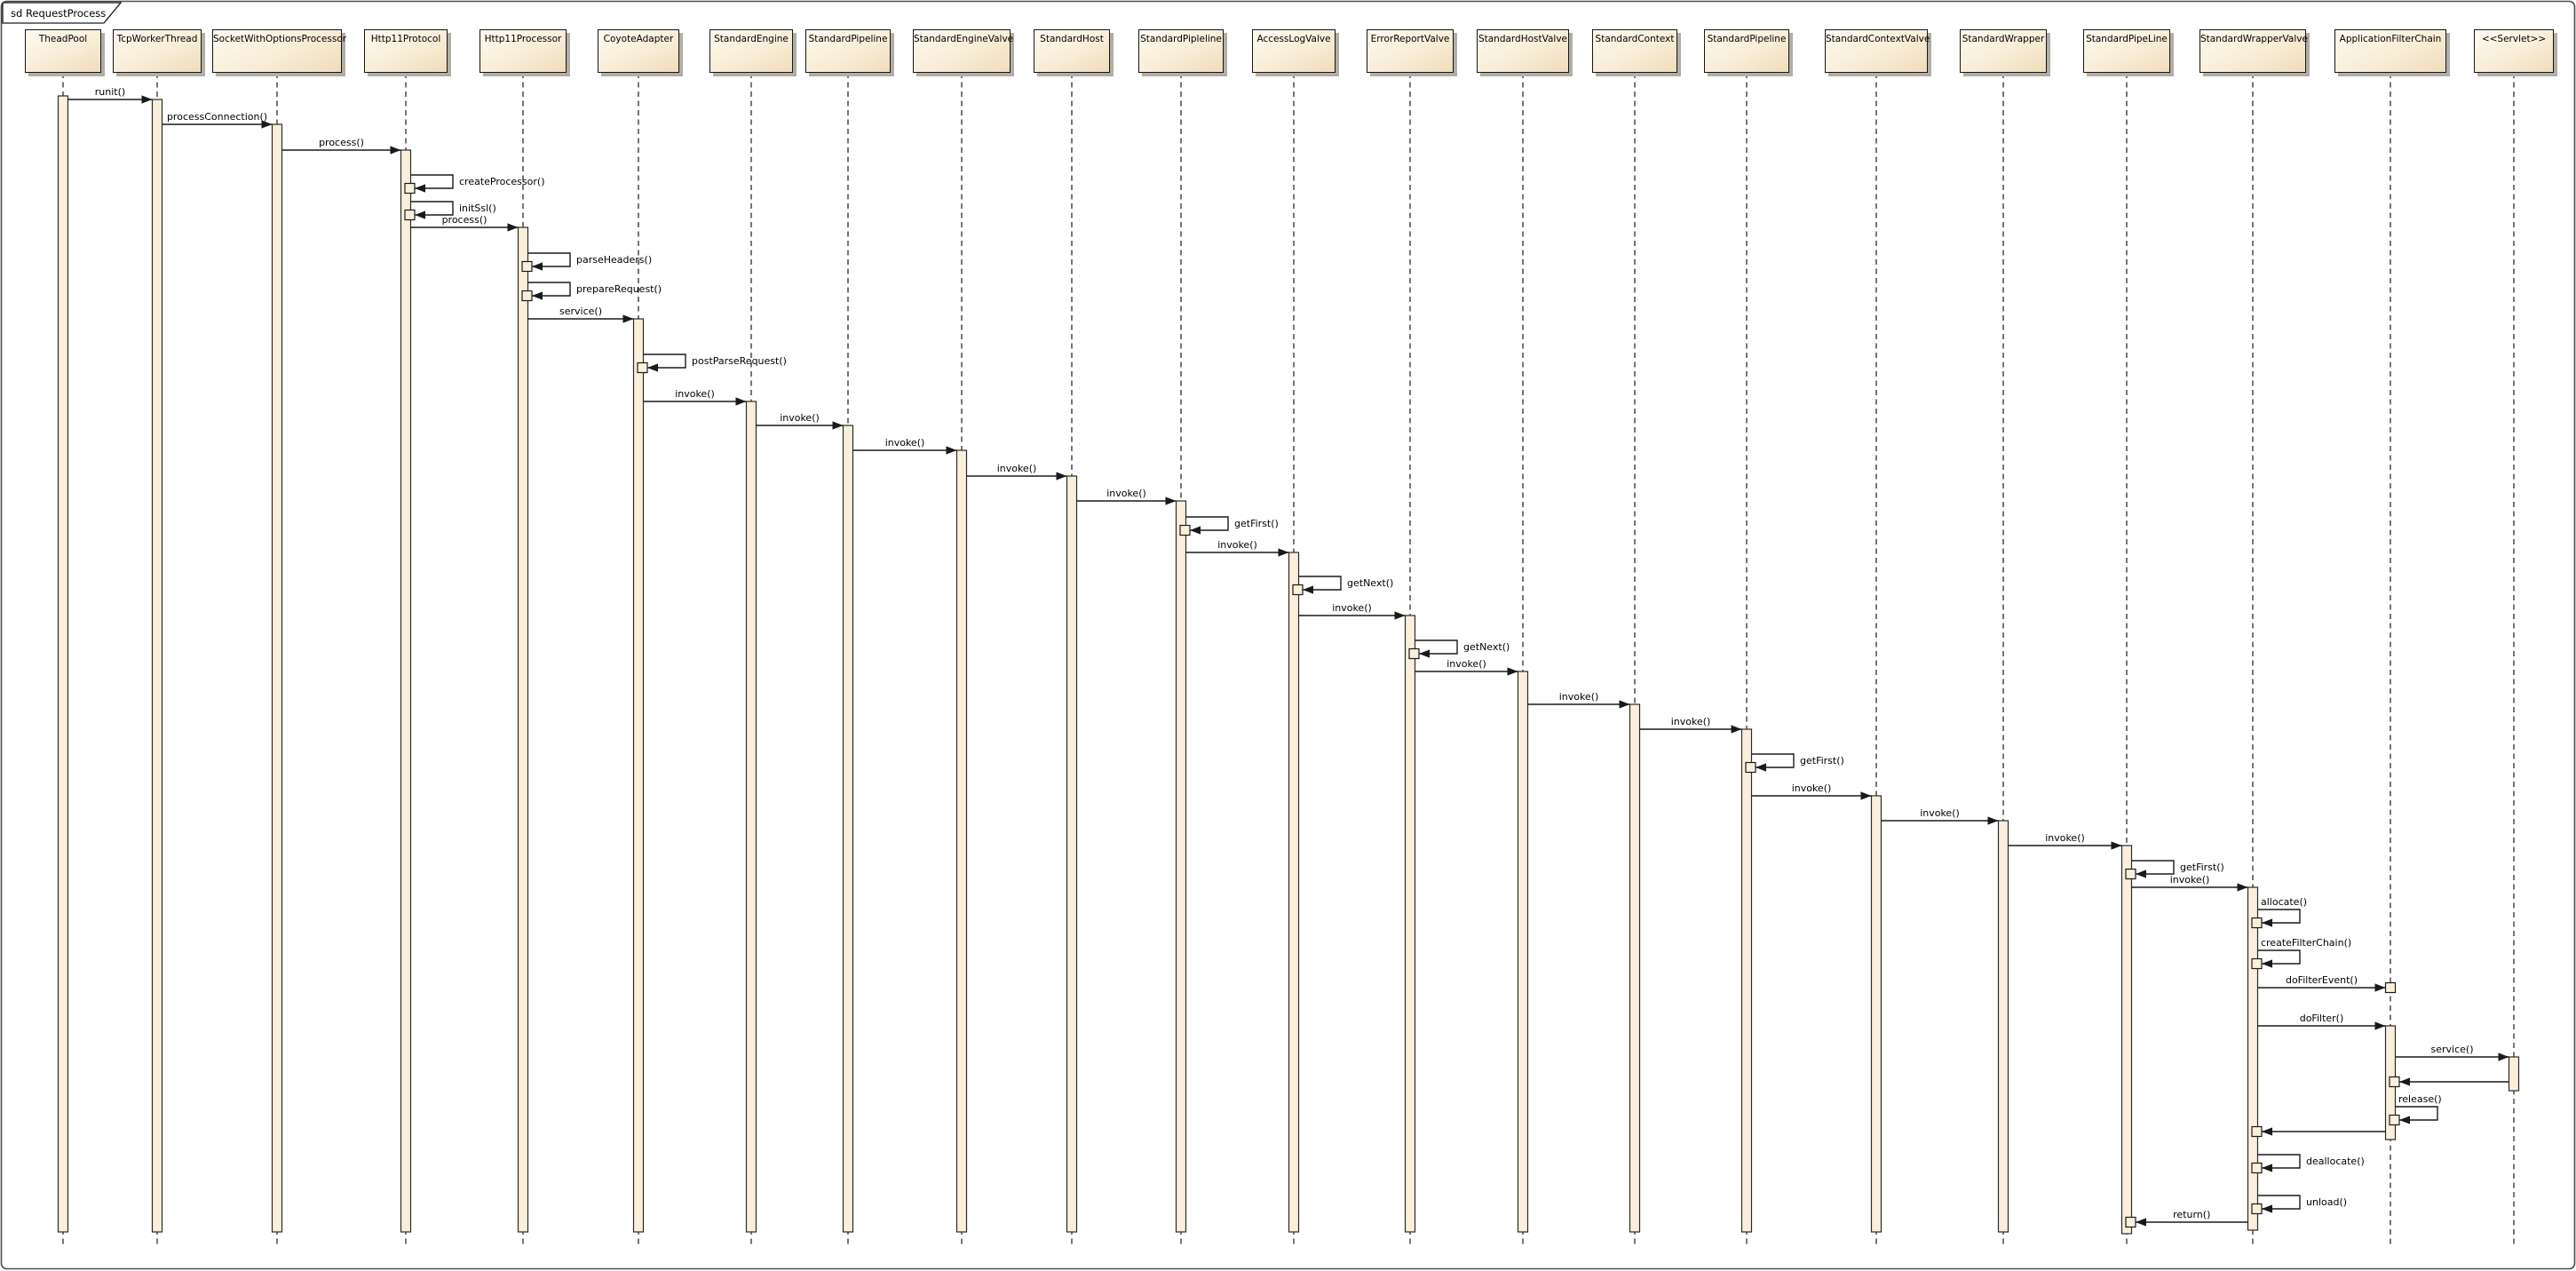  What do you see at coordinates (280, 39) in the screenshot?
I see `participant-name: SocketWithOptionsProcessor` at bounding box center [280, 39].